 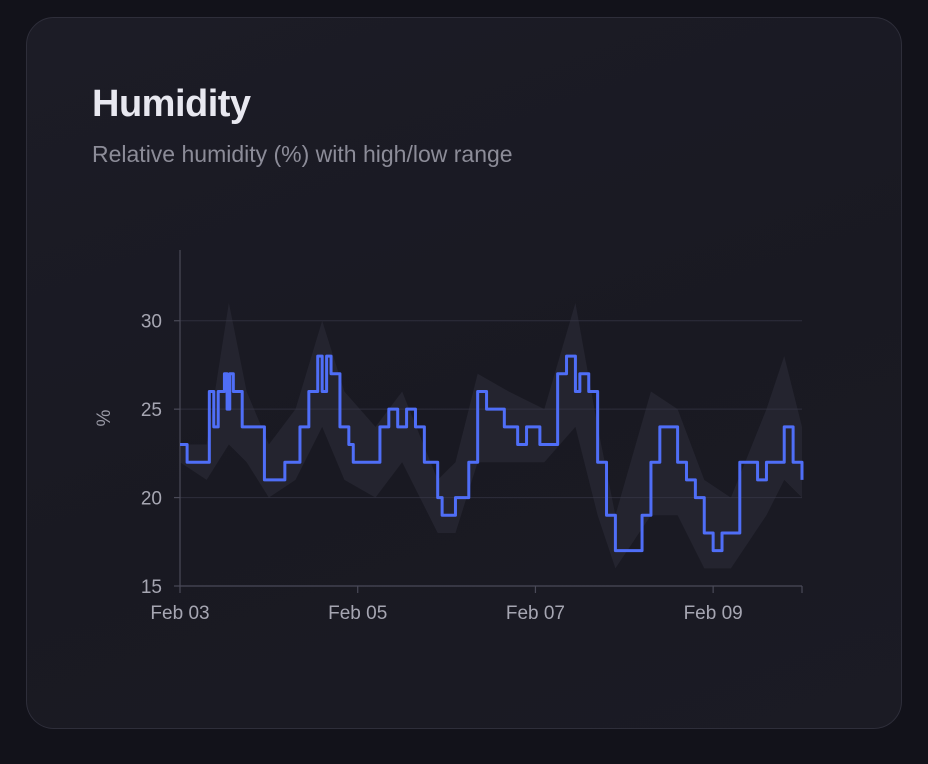 I want to click on y-tick-label: 25, so click(x=151, y=410).